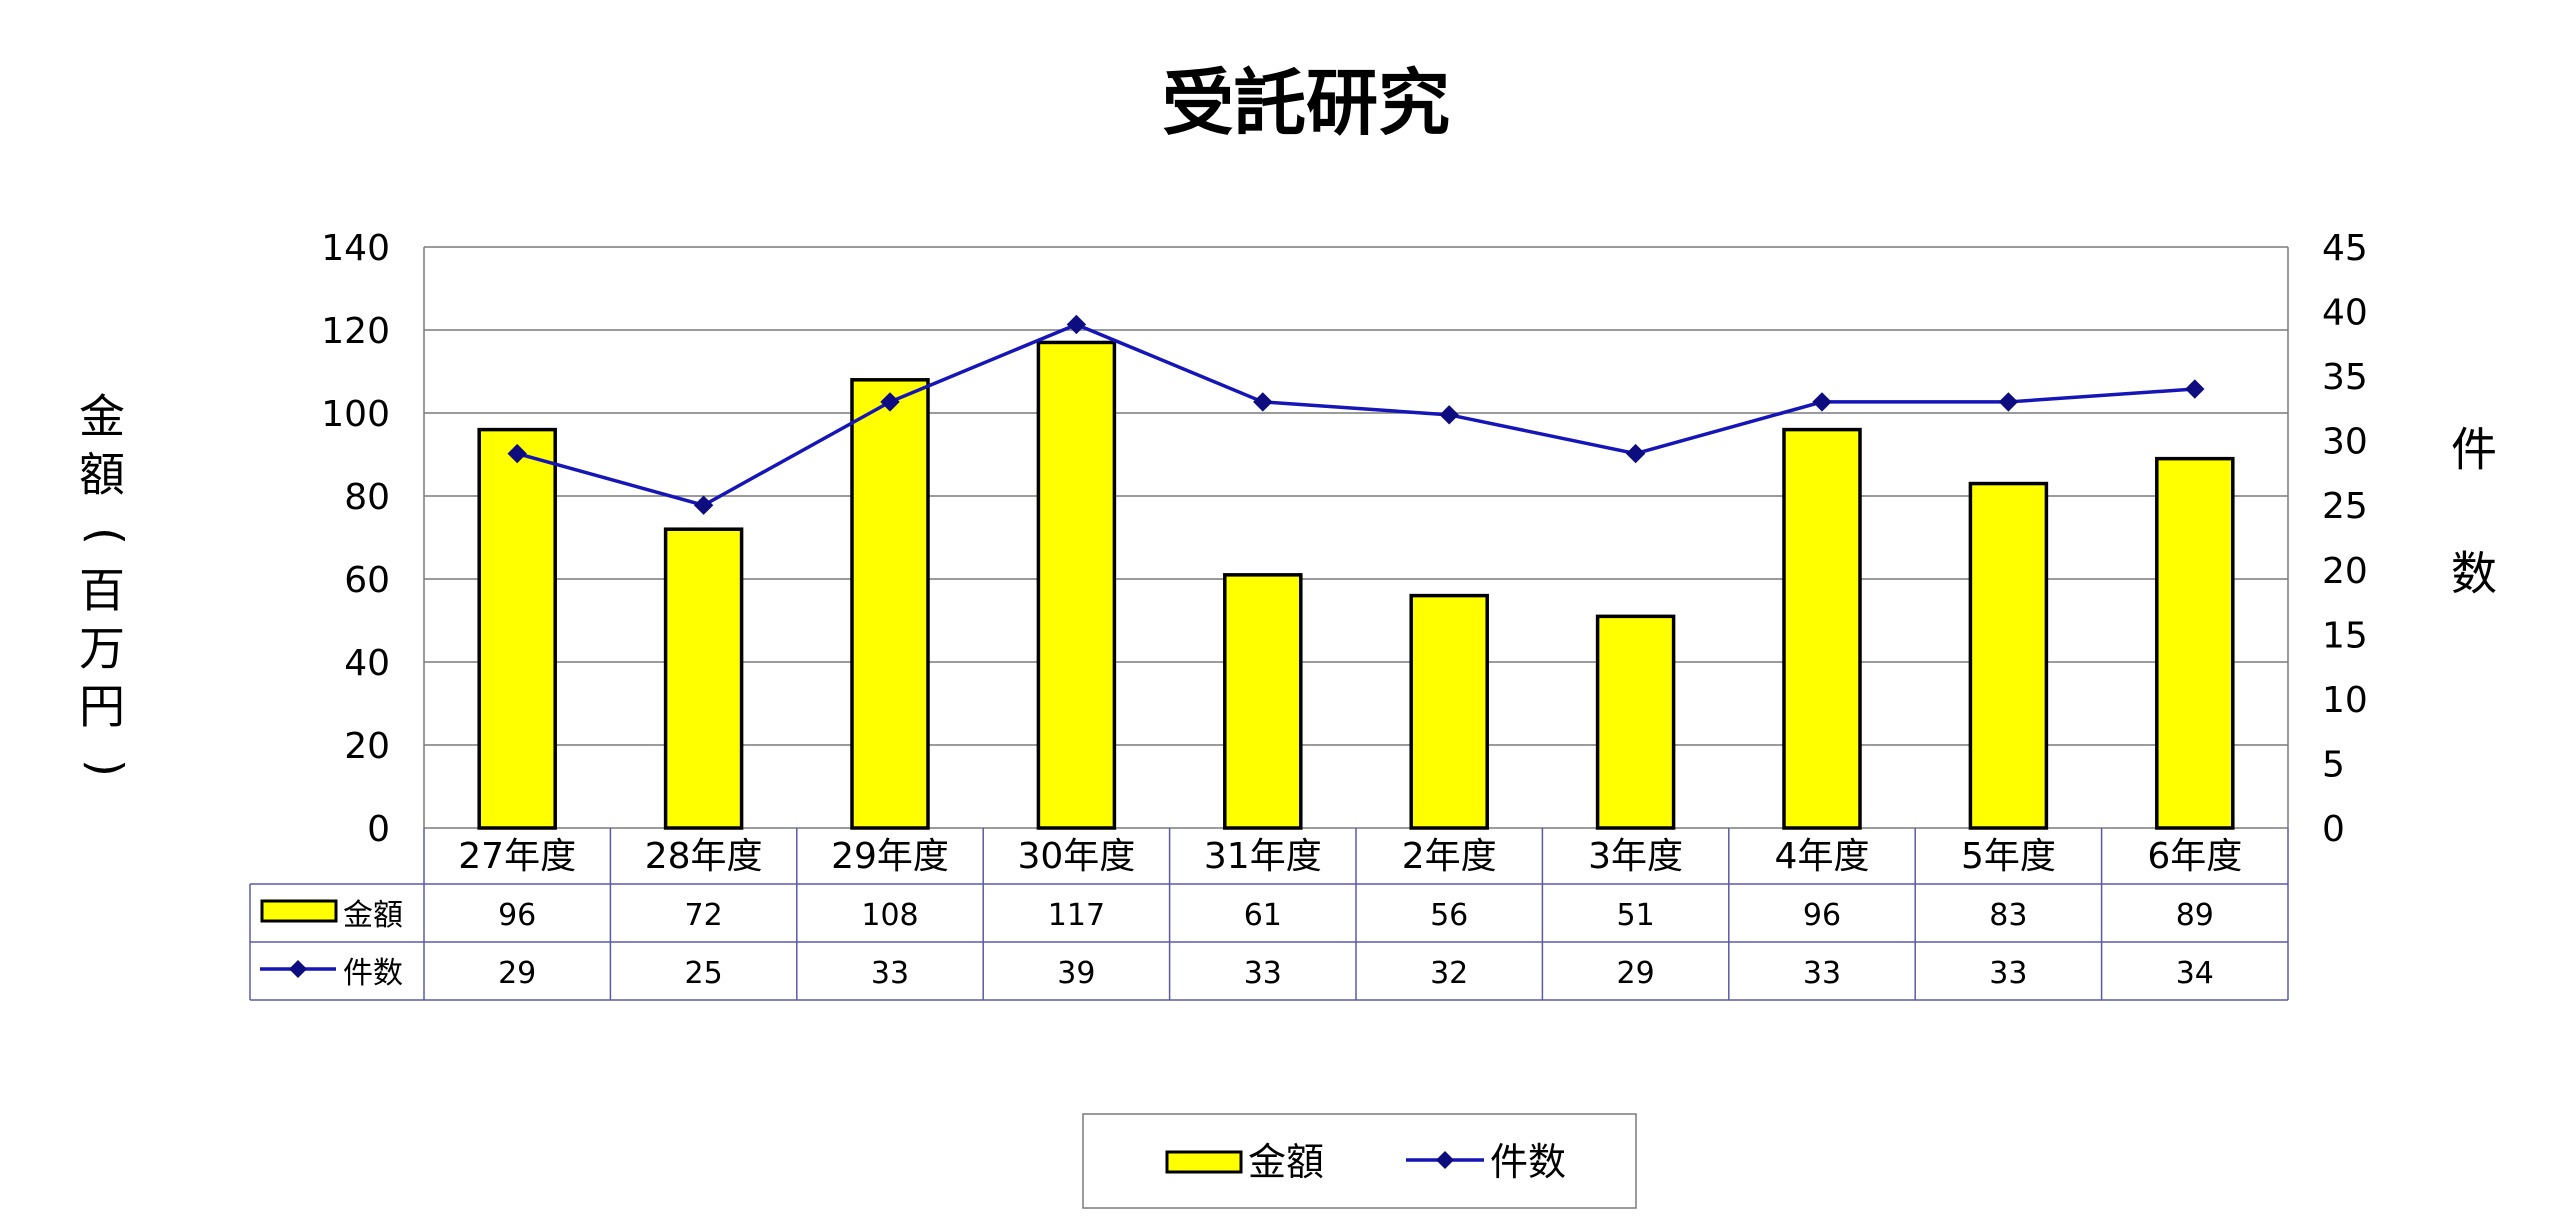  Describe the element at coordinates (299, 911) in the screenshot. I see `table-bar-swatch` at that location.